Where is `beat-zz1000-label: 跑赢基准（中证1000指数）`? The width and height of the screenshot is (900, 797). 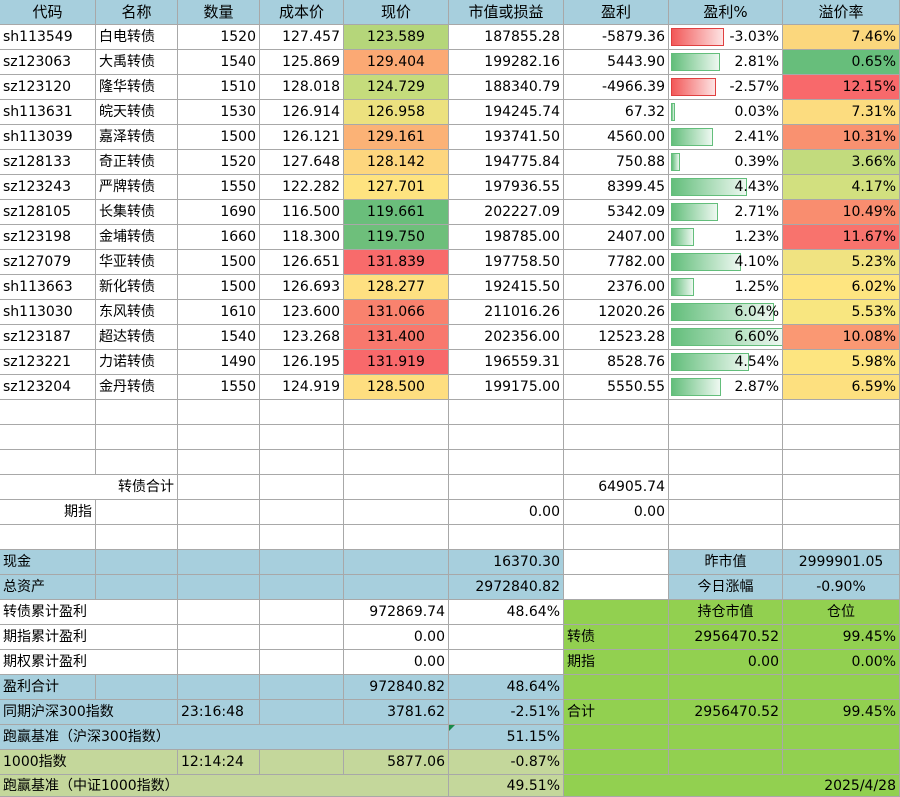 beat-zz1000-label: 跑赢基准（中证1000指数） is located at coordinates (224, 786).